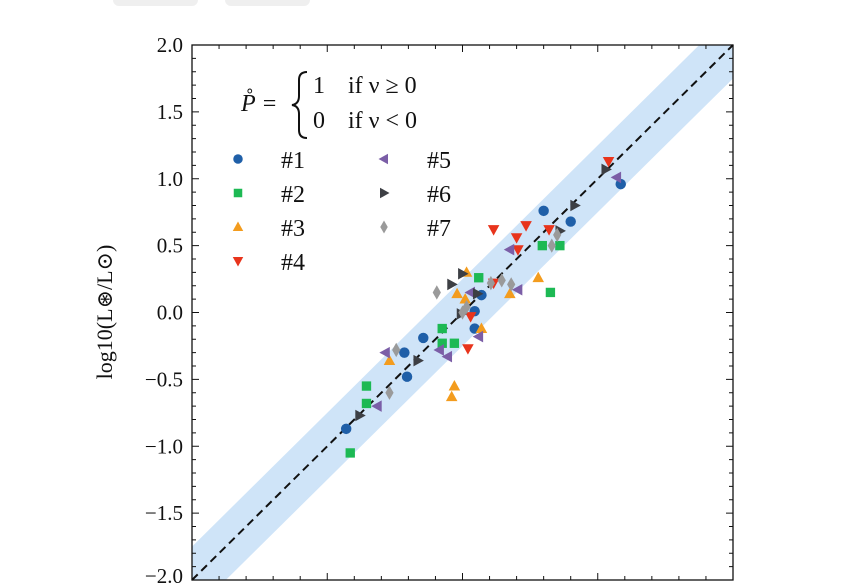 The width and height of the screenshot is (845, 584). Describe the element at coordinates (382, 86) in the screenshot. I see `case-condition: if ν ≥ 0` at that location.